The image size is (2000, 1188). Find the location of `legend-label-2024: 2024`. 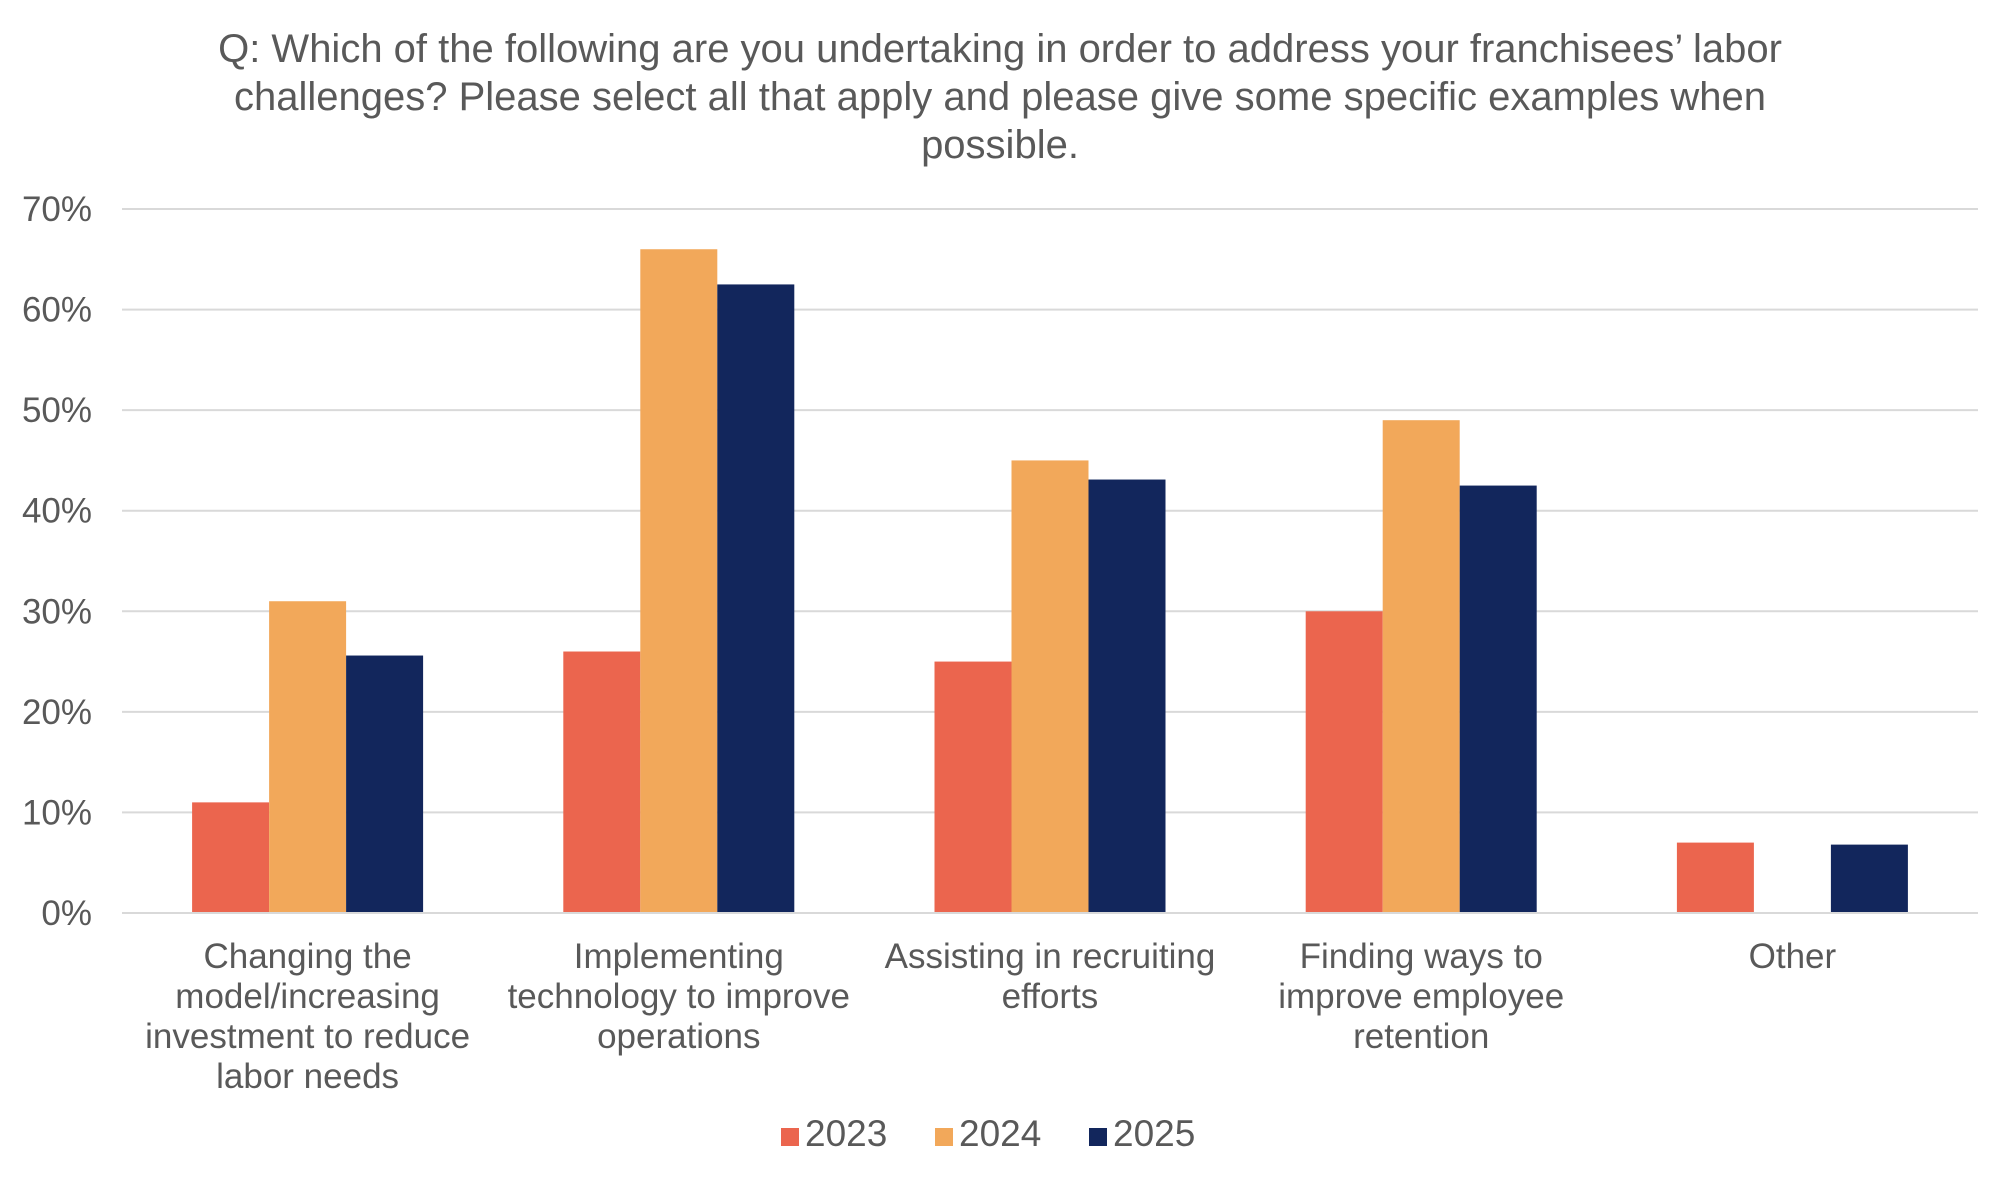

legend-label-2024: 2024 is located at coordinates (1000, 1133).